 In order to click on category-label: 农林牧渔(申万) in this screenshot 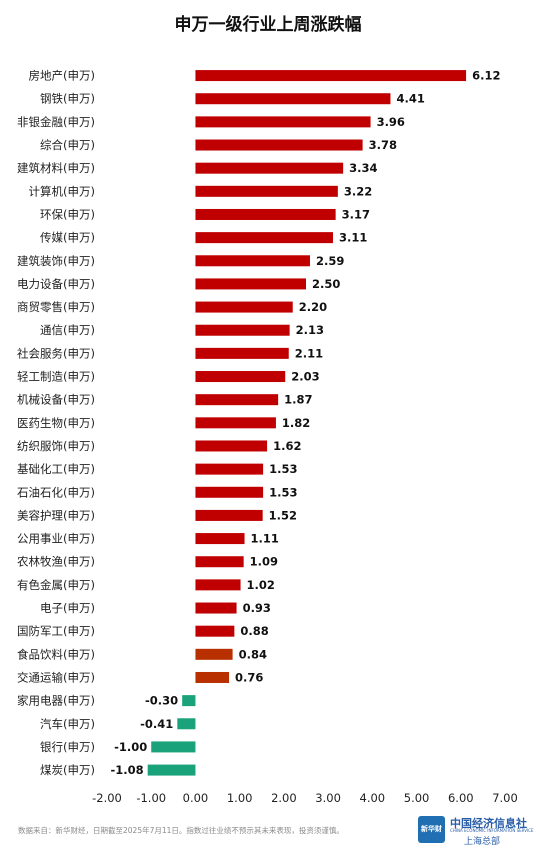, I will do `click(56, 562)`.